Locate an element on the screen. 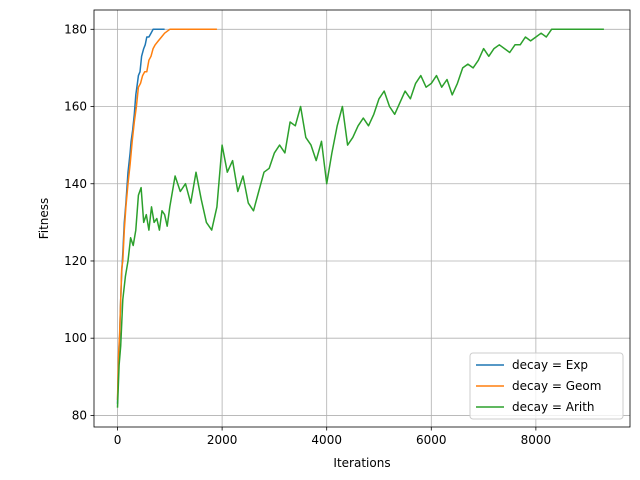  legend-label-exp: decay = Exp is located at coordinates (550, 365).